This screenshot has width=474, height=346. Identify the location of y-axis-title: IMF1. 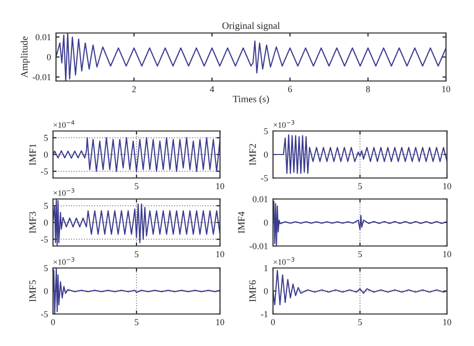
(32, 155).